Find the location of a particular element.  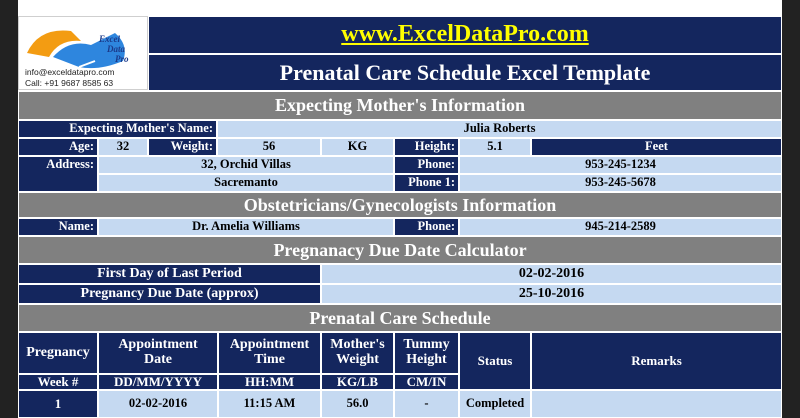

contact-phone: Call: +91 9687 8585 63 is located at coordinates (69, 83).